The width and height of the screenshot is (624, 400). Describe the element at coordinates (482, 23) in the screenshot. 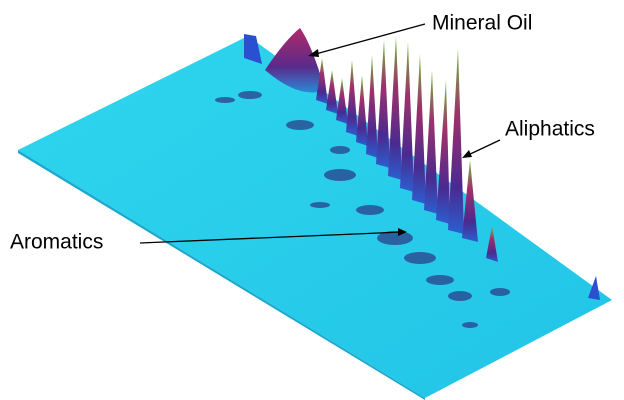

I see `annotation-label: Mineral Oil` at that location.